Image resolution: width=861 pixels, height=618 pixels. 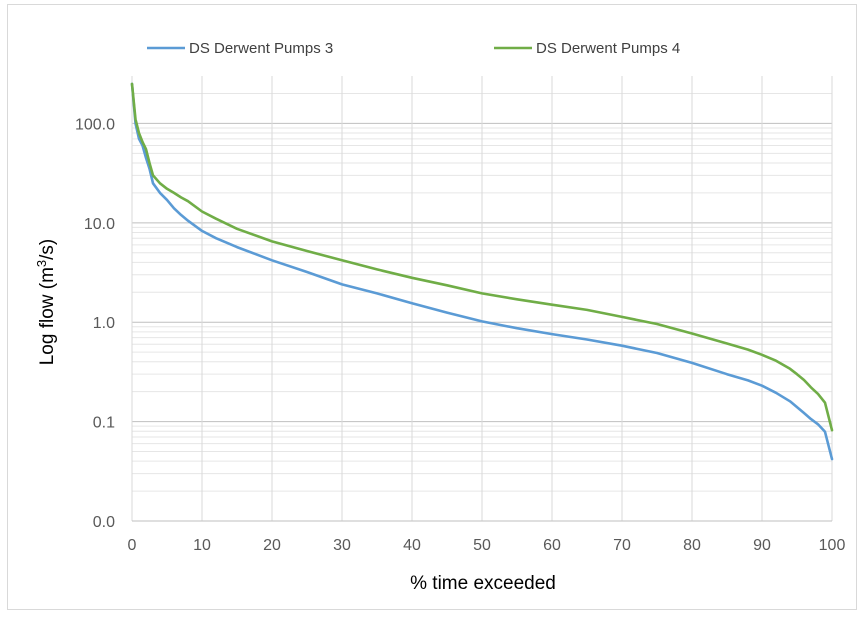 What do you see at coordinates (692, 545) in the screenshot?
I see `x-tick-label: 80` at bounding box center [692, 545].